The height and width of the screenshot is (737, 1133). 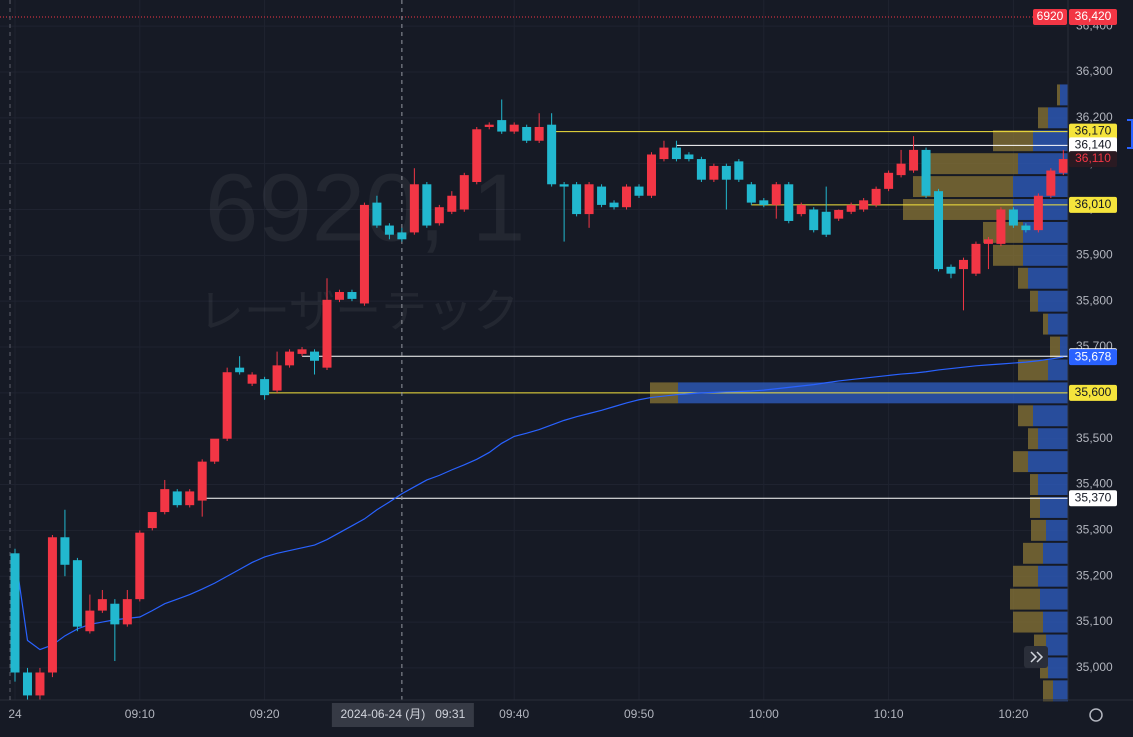 What do you see at coordinates (1094, 667) in the screenshot?
I see `y-tick-label: 35,000` at bounding box center [1094, 667].